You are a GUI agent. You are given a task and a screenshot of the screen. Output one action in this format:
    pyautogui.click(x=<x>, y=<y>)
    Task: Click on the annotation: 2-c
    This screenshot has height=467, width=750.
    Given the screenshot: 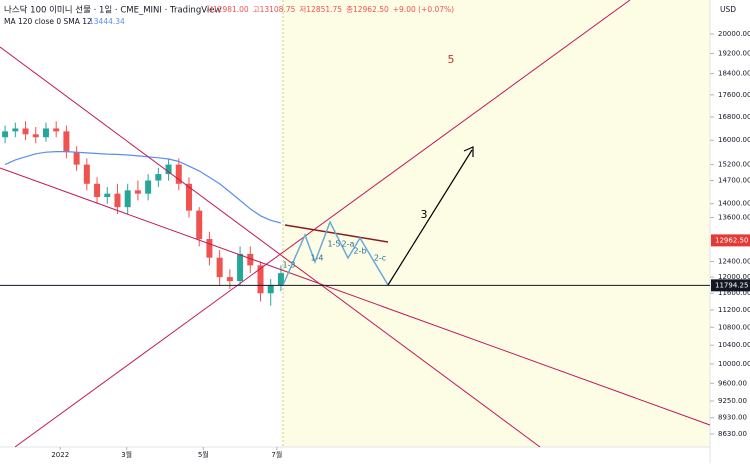 What is the action you would take?
    pyautogui.click(x=380, y=258)
    